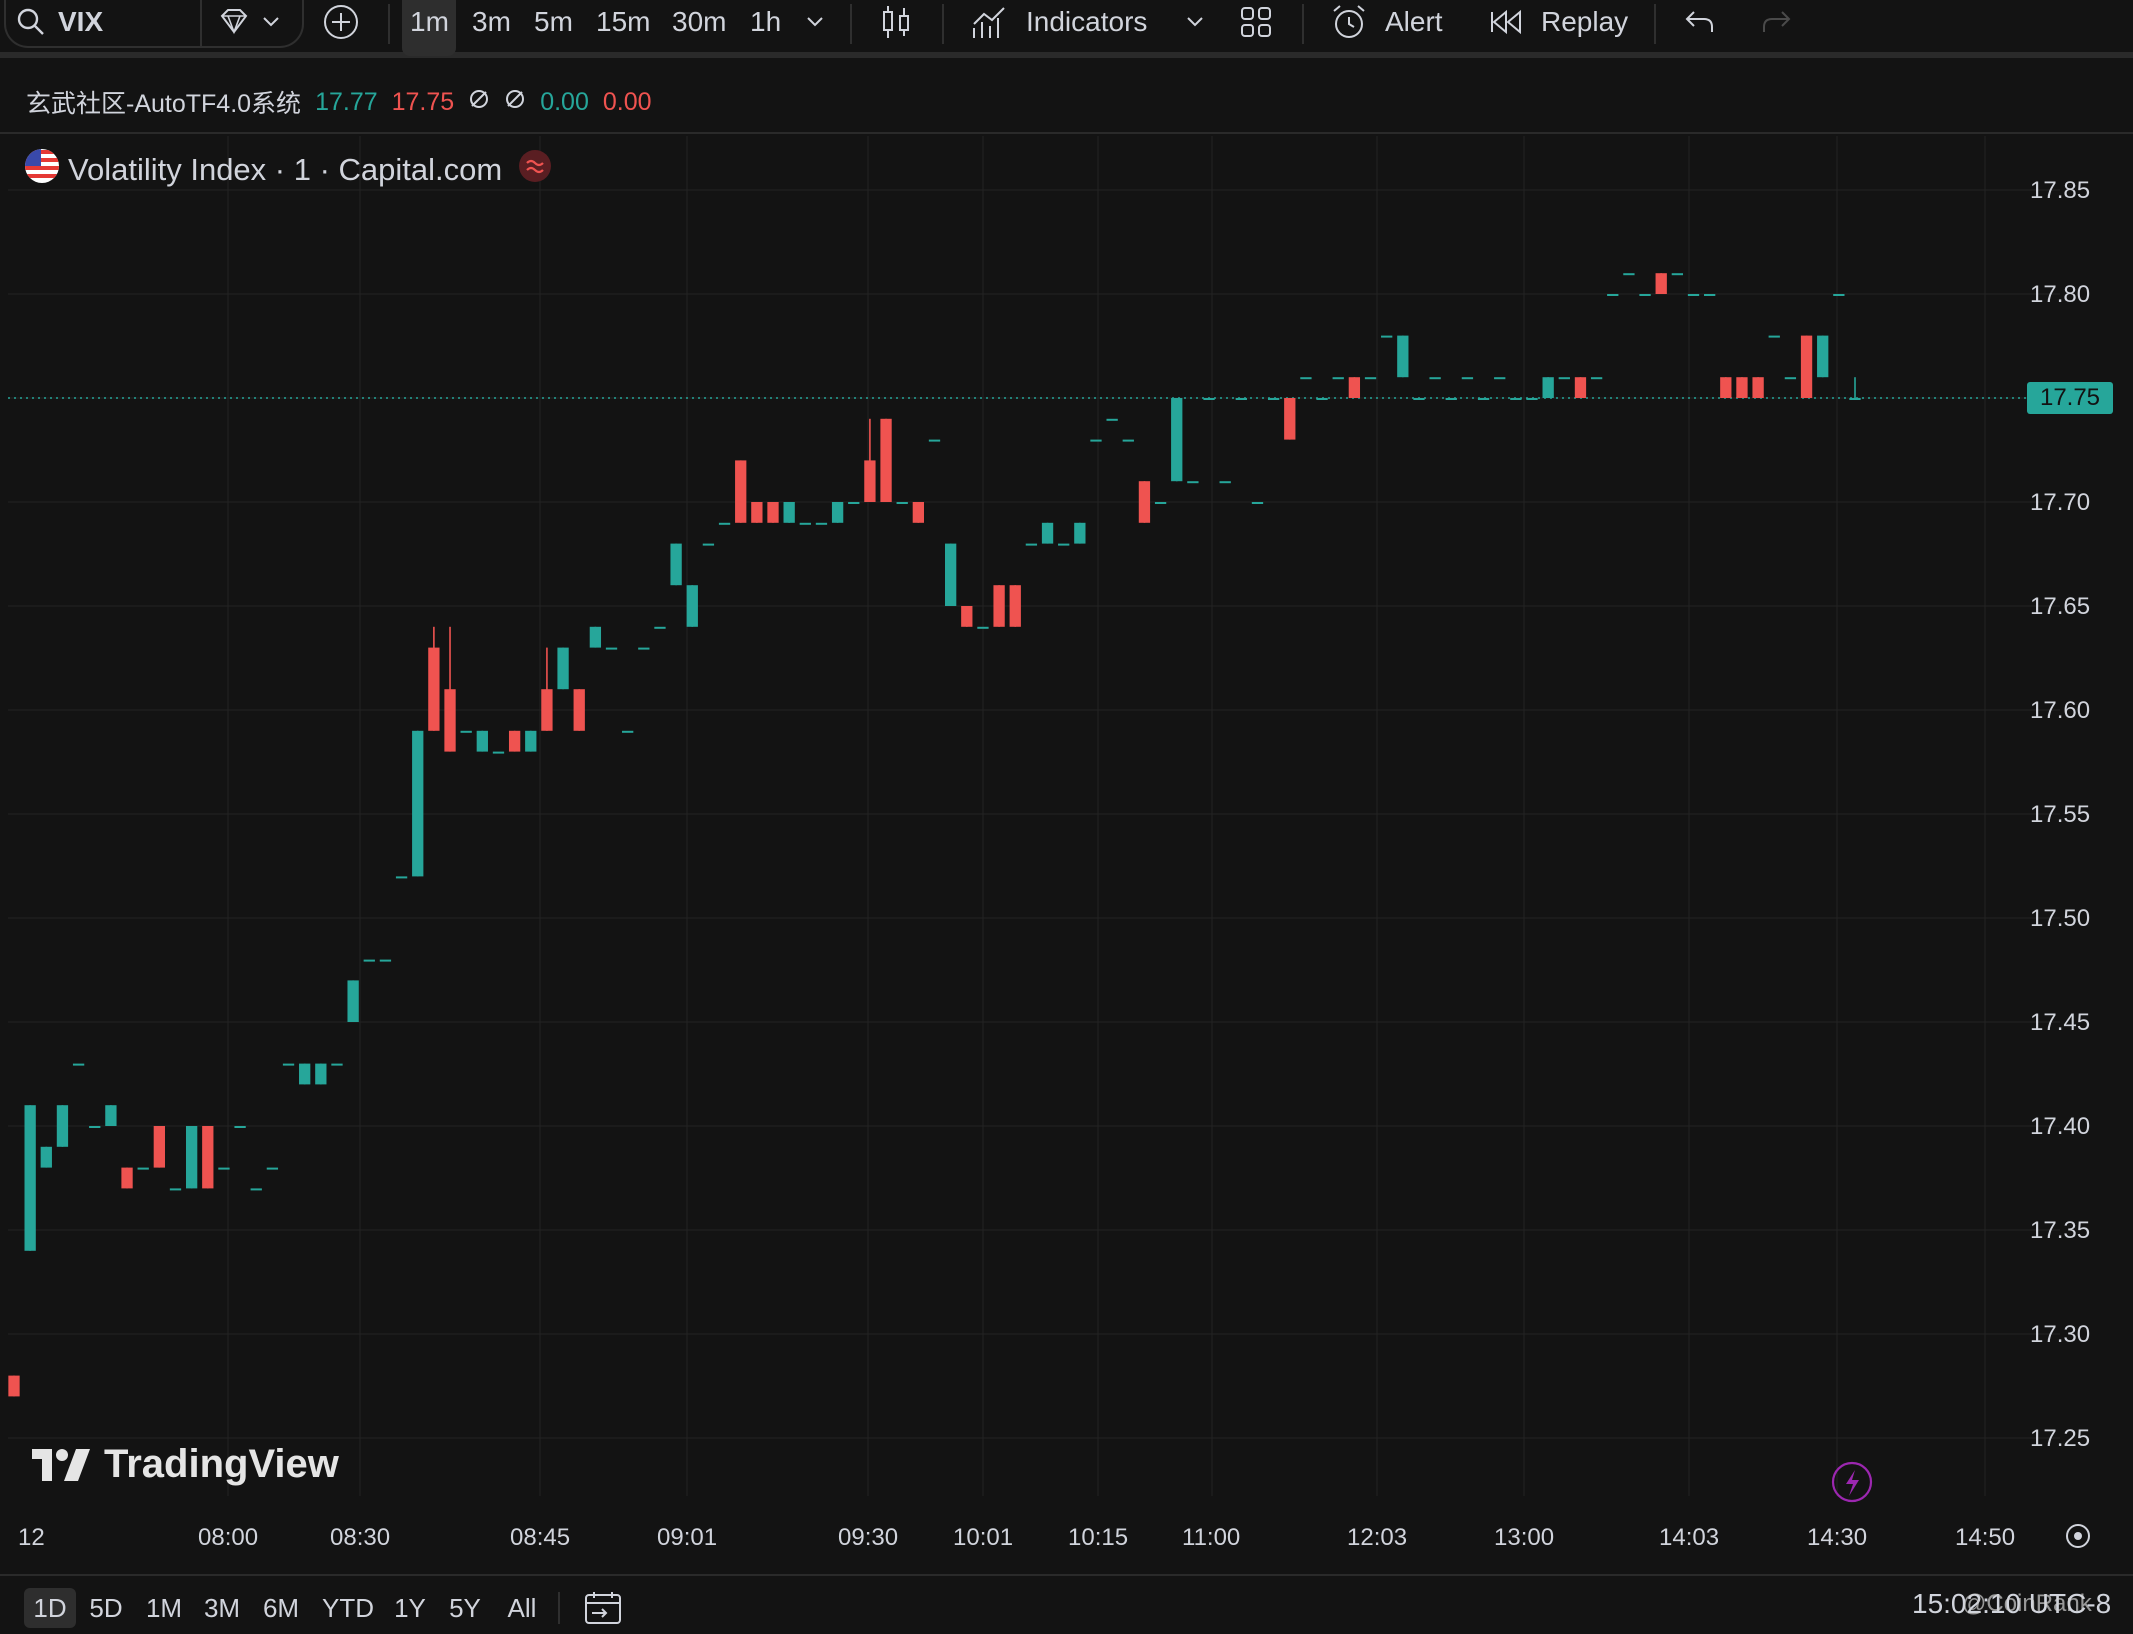 The image size is (2133, 1634). Describe the element at coordinates (360, 1537) in the screenshot. I see `x-tick-label: 08:30` at that location.